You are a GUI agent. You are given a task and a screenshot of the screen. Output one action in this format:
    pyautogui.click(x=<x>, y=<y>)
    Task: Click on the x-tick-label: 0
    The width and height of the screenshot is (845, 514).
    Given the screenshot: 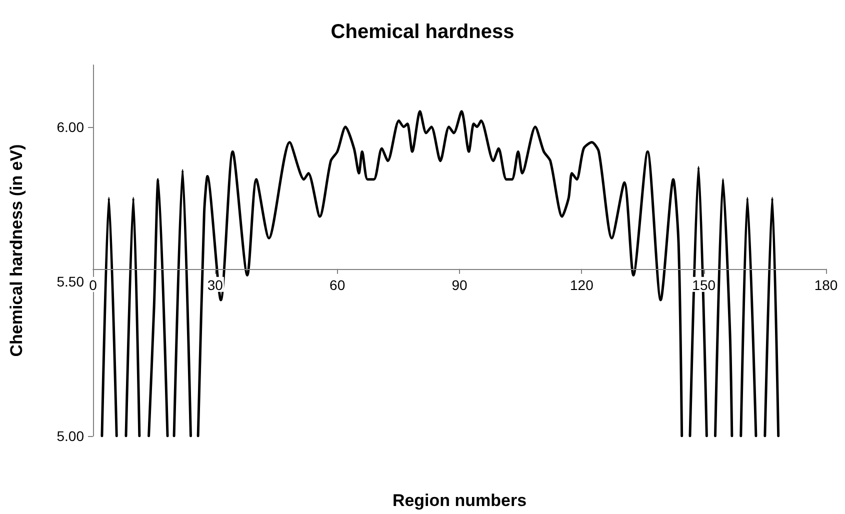 What is the action you would take?
    pyautogui.click(x=93, y=284)
    